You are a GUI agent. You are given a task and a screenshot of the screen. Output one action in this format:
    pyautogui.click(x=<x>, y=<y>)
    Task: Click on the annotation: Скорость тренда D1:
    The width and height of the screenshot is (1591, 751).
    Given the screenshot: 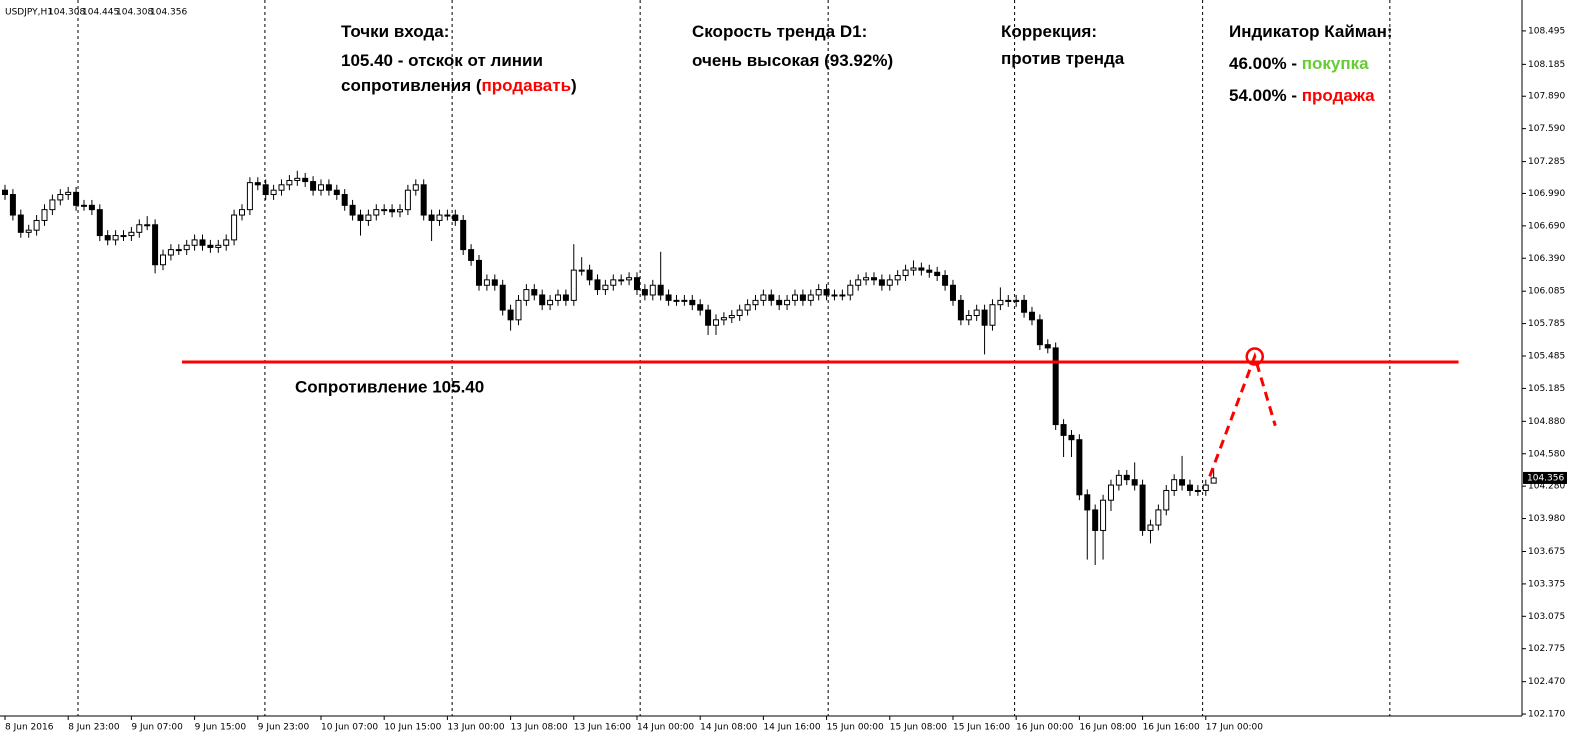 What is the action you would take?
    pyautogui.click(x=779, y=31)
    